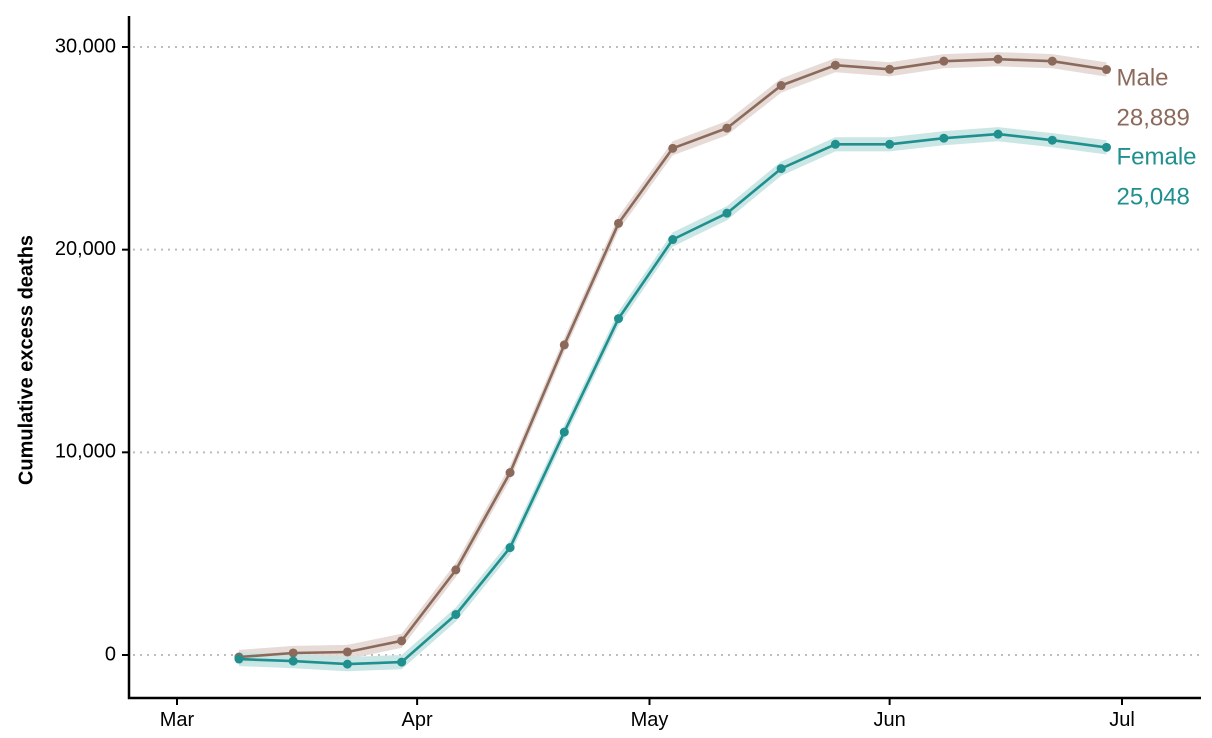 Image resolution: width=1212 pixels, height=738 pixels. What do you see at coordinates (1157, 137) in the screenshot?
I see `series-end-labels: Male 28,889 Female 25,048` at bounding box center [1157, 137].